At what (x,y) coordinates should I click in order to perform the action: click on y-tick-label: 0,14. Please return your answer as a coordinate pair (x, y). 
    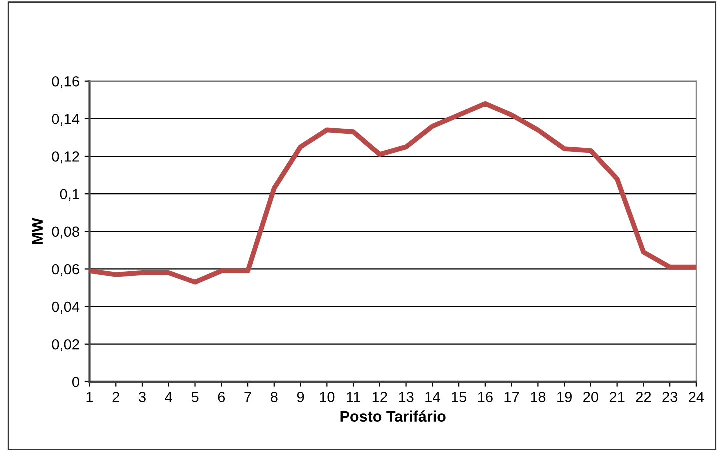
    Looking at the image, I should click on (66, 120).